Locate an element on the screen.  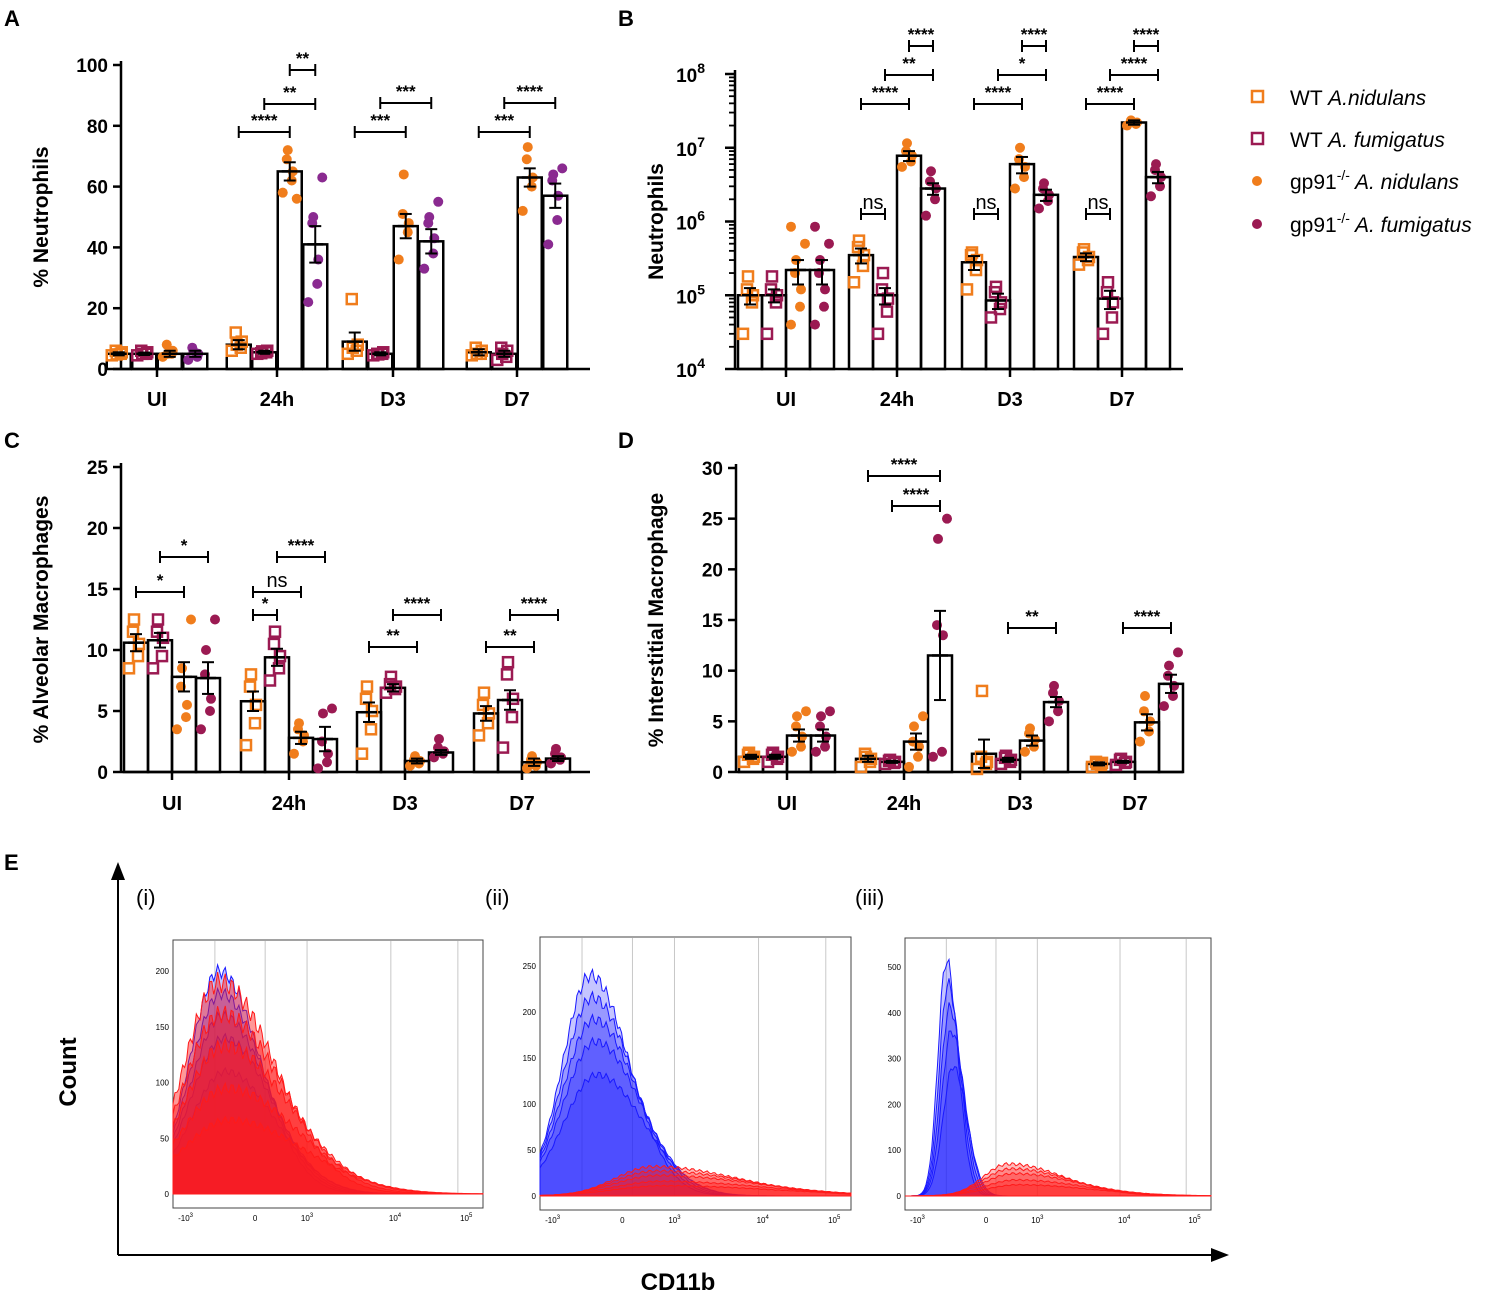
x-tick-exponent: 3 is located at coordinates (679, 1218).